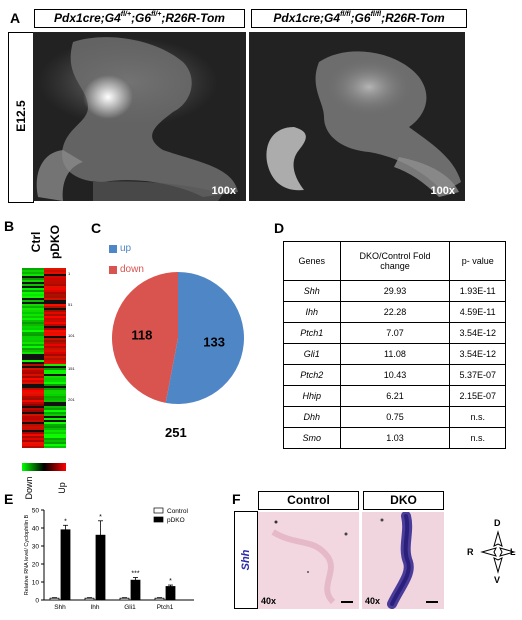 The width and height of the screenshot is (522, 620). What do you see at coordinates (70, 304) in the screenshot?
I see `heatmap-row-tick: 51` at bounding box center [70, 304].